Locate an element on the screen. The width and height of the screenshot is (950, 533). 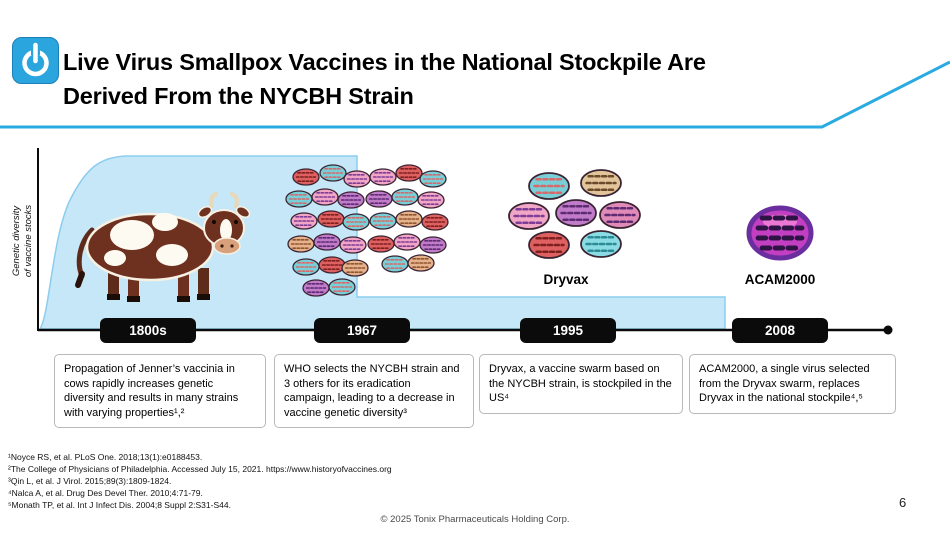
y-axis-label-line-2: of vaccine stocks is located at coordinates (28, 241).